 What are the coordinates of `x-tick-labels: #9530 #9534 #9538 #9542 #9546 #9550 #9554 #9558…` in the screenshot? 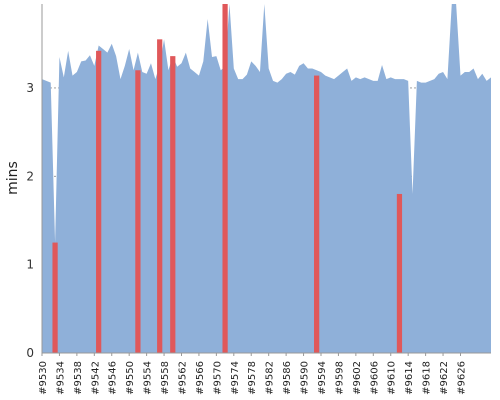 It's located at (252, 374).